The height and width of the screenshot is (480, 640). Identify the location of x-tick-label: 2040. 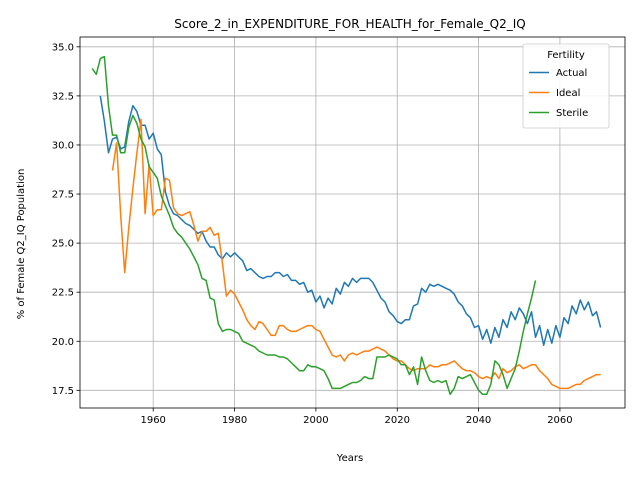
(478, 420).